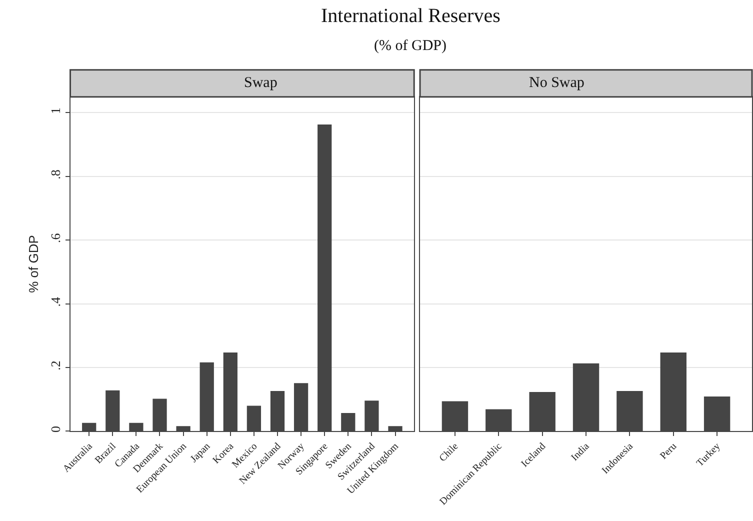  What do you see at coordinates (56, 111) in the screenshot?
I see `y-tick-label: 1` at bounding box center [56, 111].